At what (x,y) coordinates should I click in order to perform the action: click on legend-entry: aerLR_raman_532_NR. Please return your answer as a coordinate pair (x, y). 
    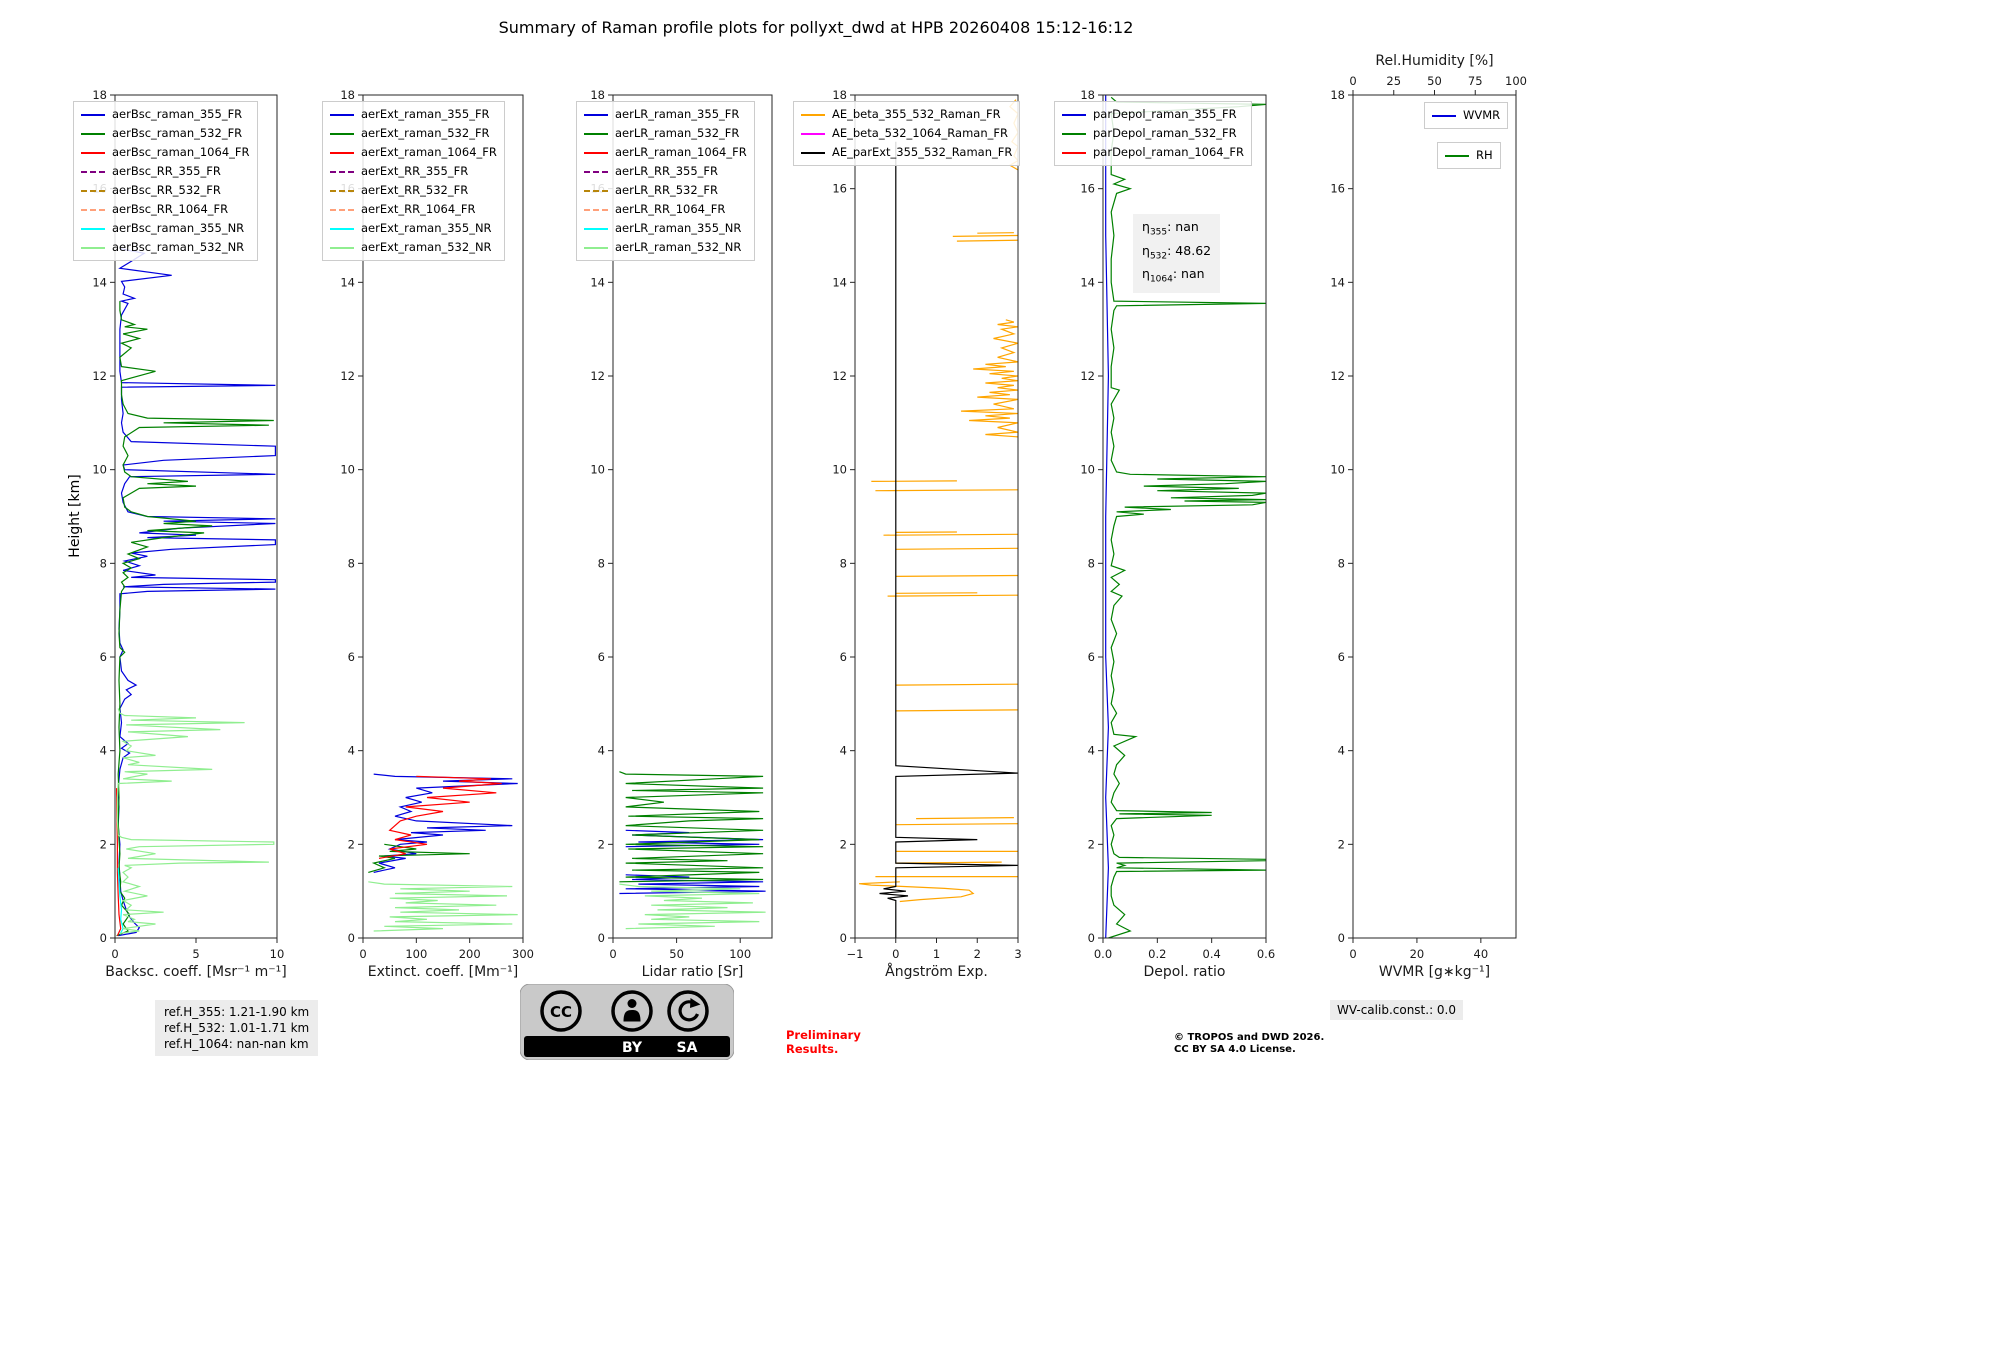
    Looking at the image, I should click on (665, 247).